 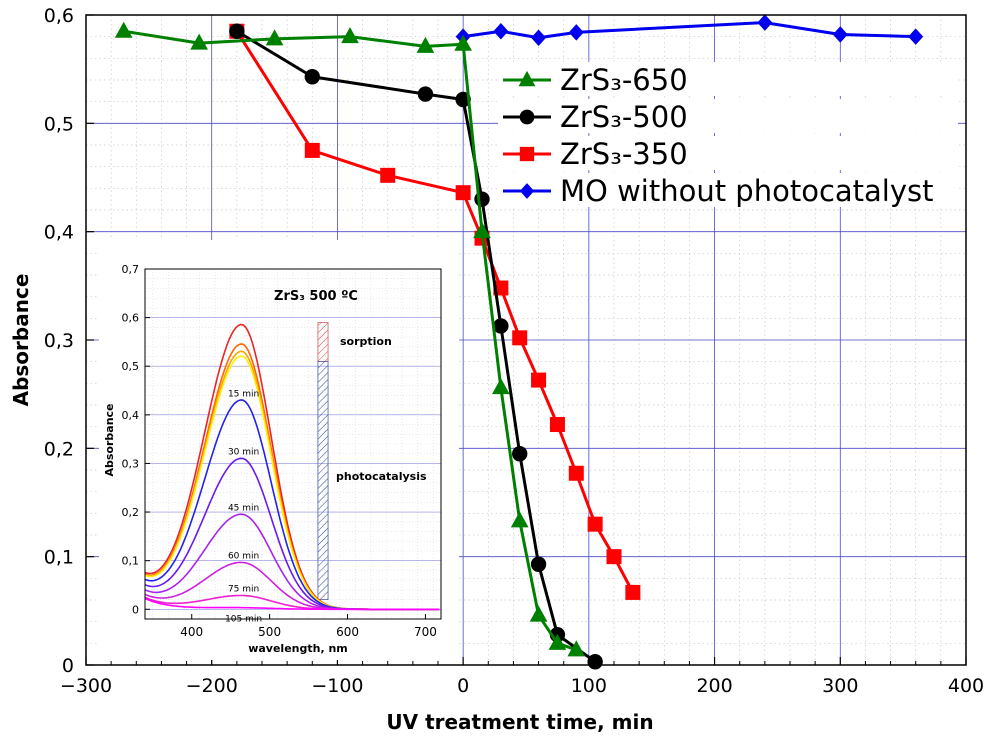 I want to click on main-x-tick-label: −100, so click(x=337, y=686).